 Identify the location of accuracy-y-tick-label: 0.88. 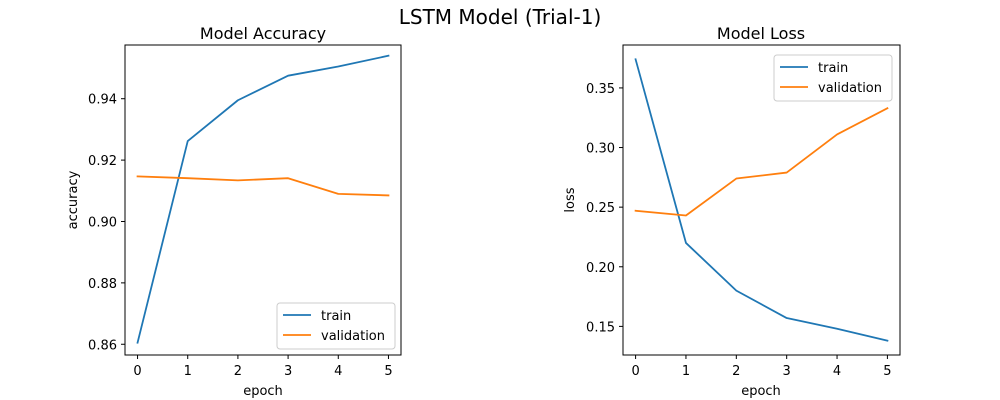
(102, 284).